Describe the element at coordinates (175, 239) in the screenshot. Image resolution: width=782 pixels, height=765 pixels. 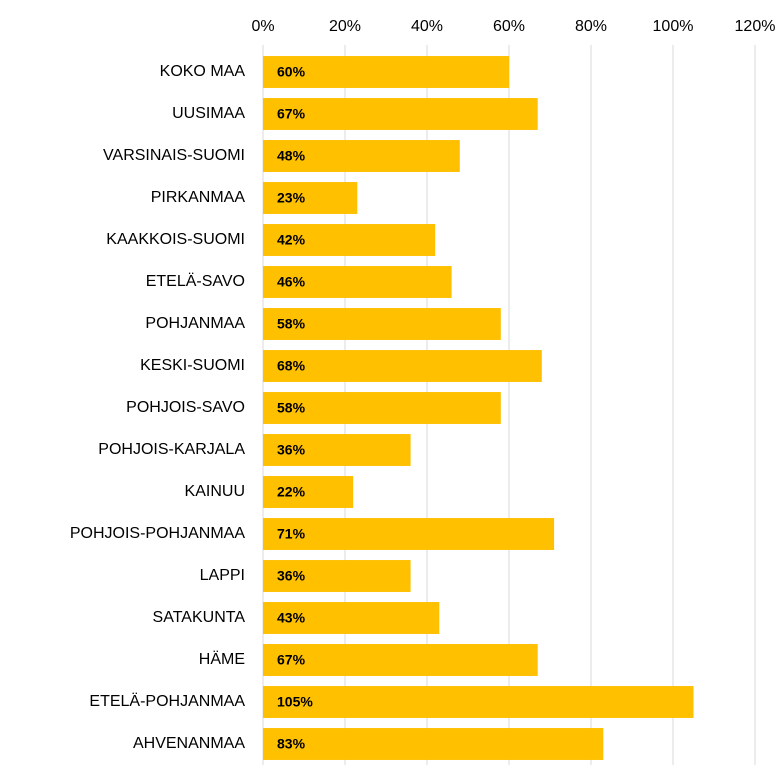
I see `y-tick-label: KAAKKOIS-SUOMI` at that location.